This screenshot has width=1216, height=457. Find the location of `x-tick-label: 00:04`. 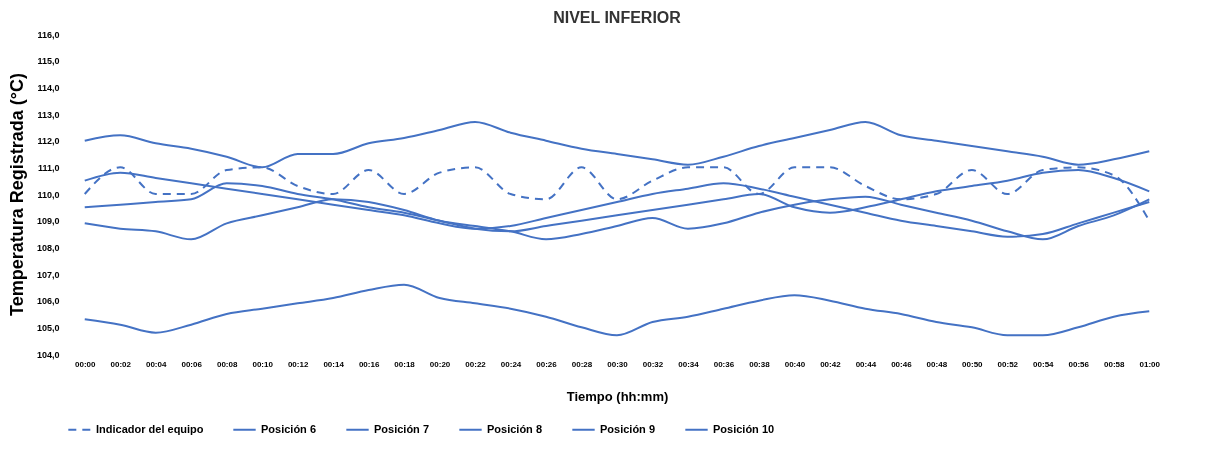

x-tick-label: 00:04 is located at coordinates (156, 364).